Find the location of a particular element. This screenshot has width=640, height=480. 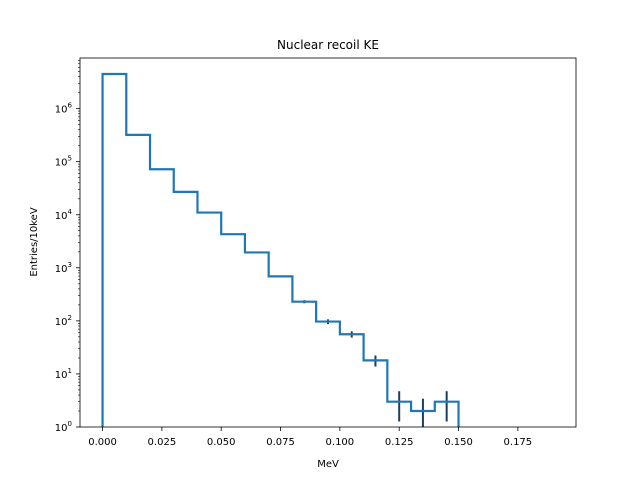

x-tick-label: 0.025 is located at coordinates (162, 442).